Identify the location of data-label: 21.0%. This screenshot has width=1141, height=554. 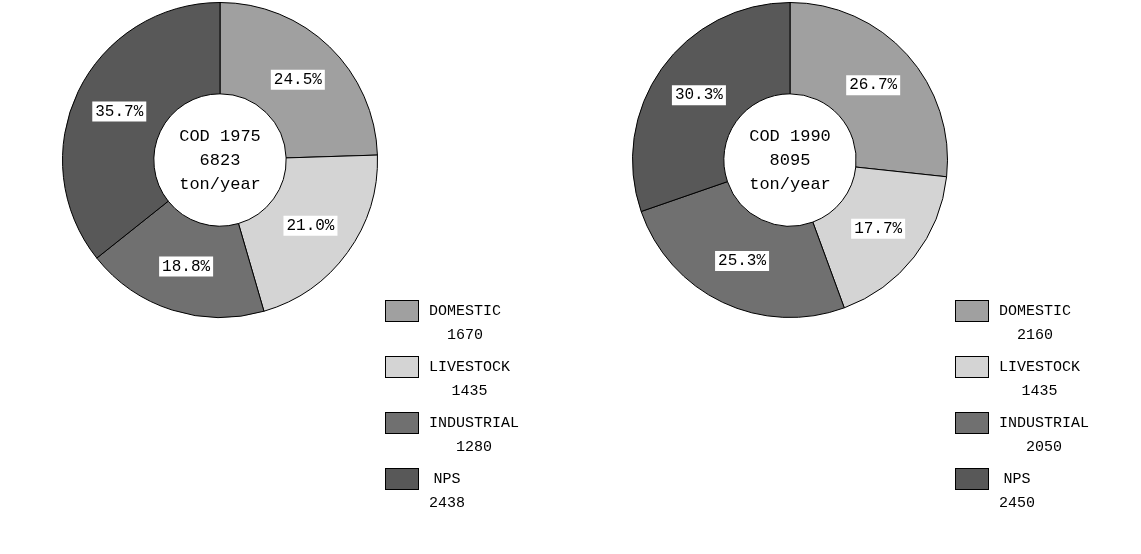
(310, 225).